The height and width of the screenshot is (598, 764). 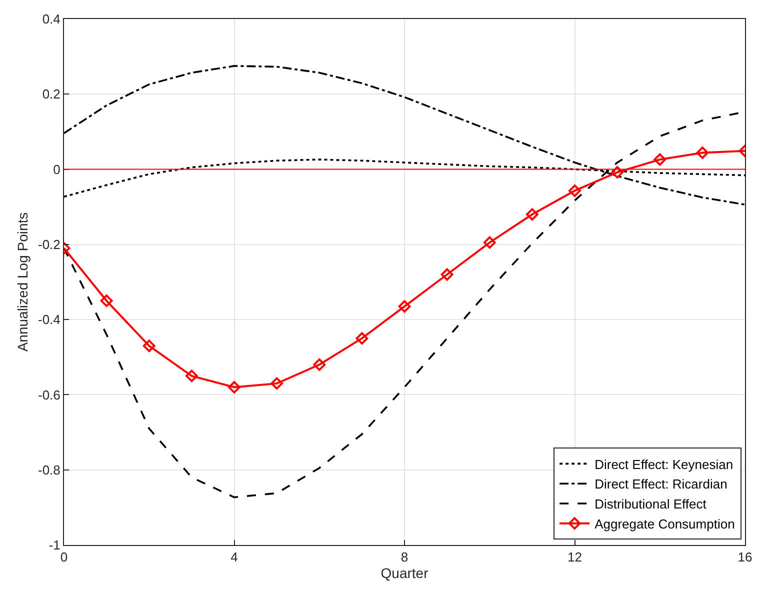 I want to click on legend-label: Direct Effect: Keynesian, so click(x=664, y=464).